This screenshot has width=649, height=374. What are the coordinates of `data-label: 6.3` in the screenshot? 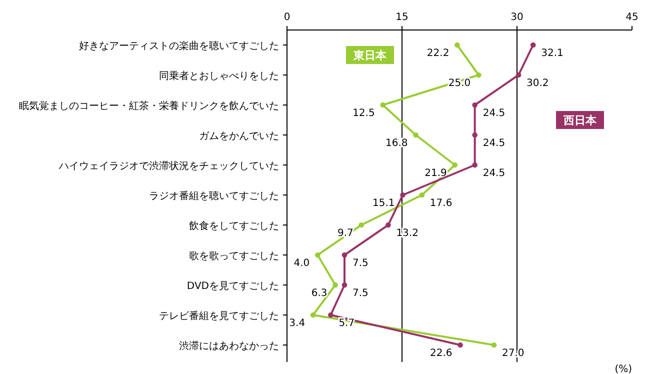 It's located at (319, 293).